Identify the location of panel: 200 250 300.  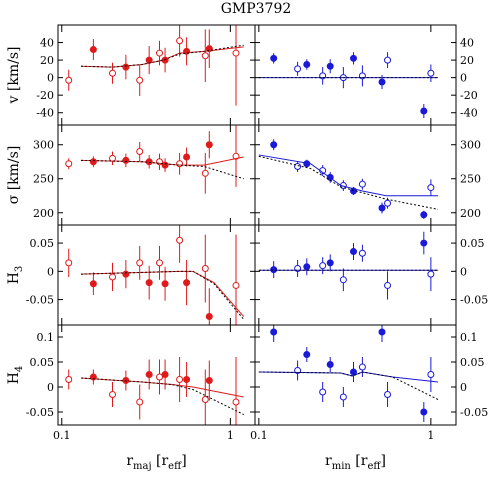
(367, 175).